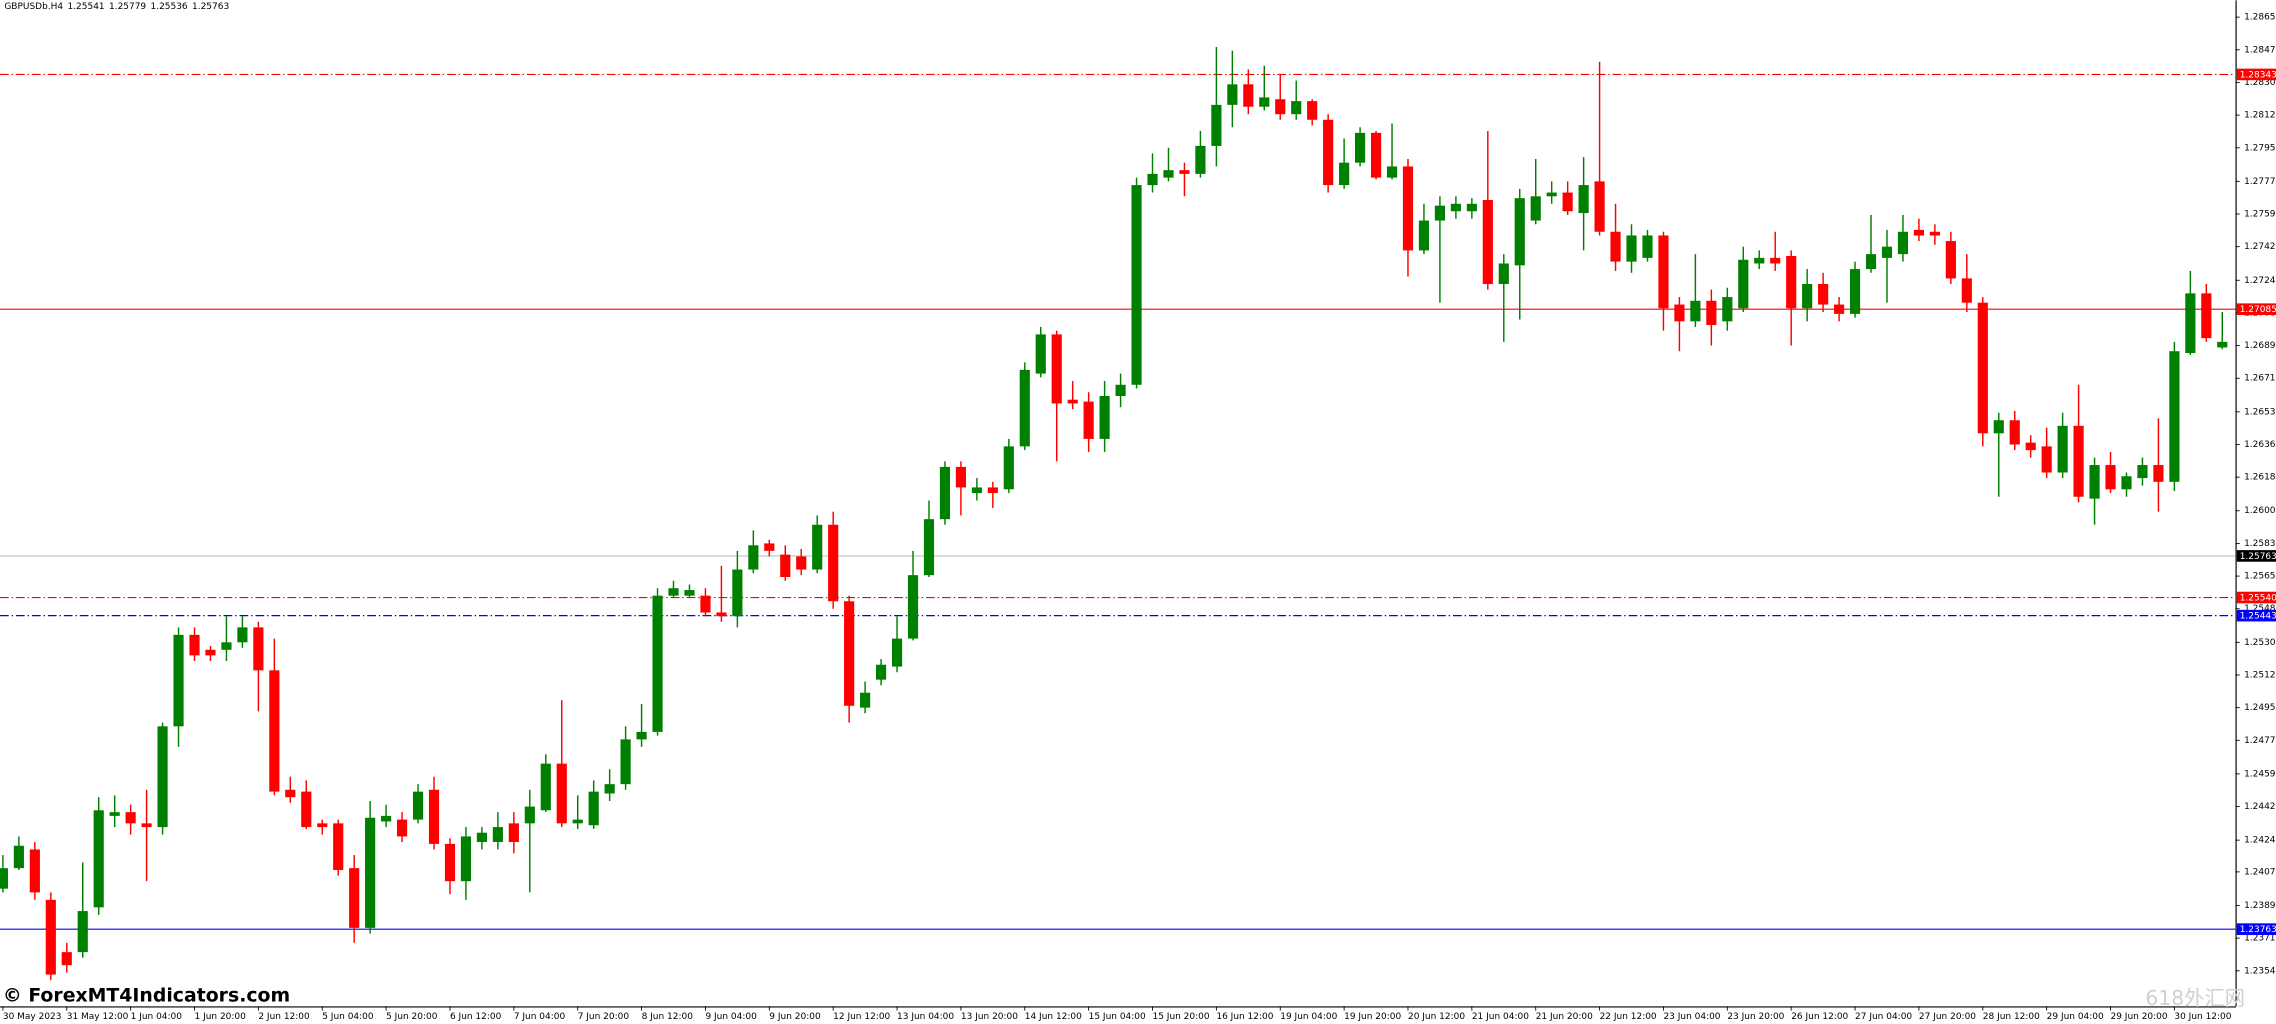 The image size is (2276, 1024). What do you see at coordinates (2260, 281) in the screenshot?
I see `y-tick-label: 1.27240` at bounding box center [2260, 281].